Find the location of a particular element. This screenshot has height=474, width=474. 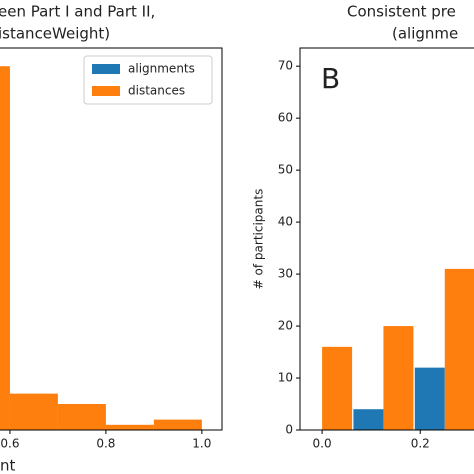

legend-label: alignments is located at coordinates (161, 69).